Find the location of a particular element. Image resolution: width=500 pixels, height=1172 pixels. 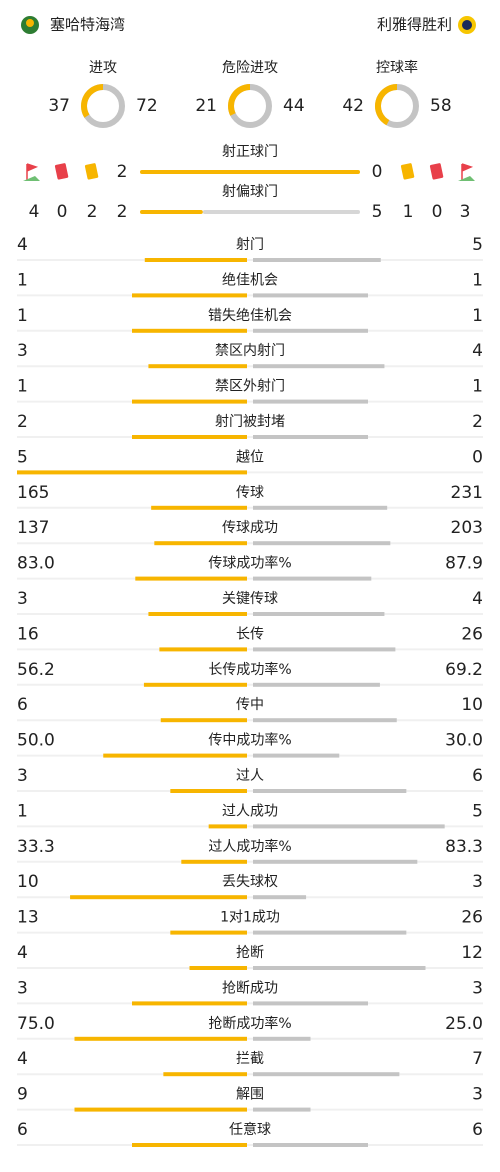

stat-label: 拦截 is located at coordinates (250, 1059).